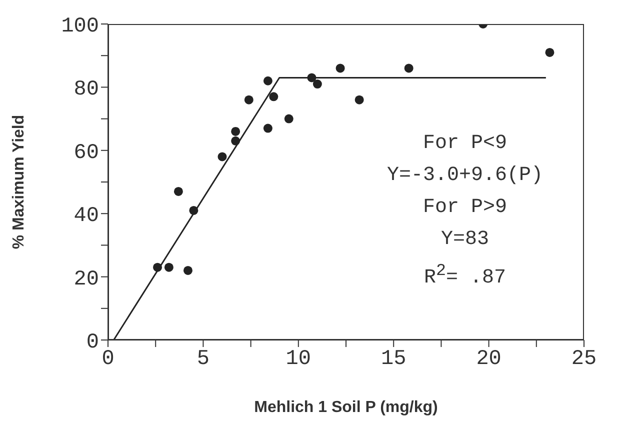  Describe the element at coordinates (489, 359) in the screenshot. I see `x-tick-label: 20` at that location.